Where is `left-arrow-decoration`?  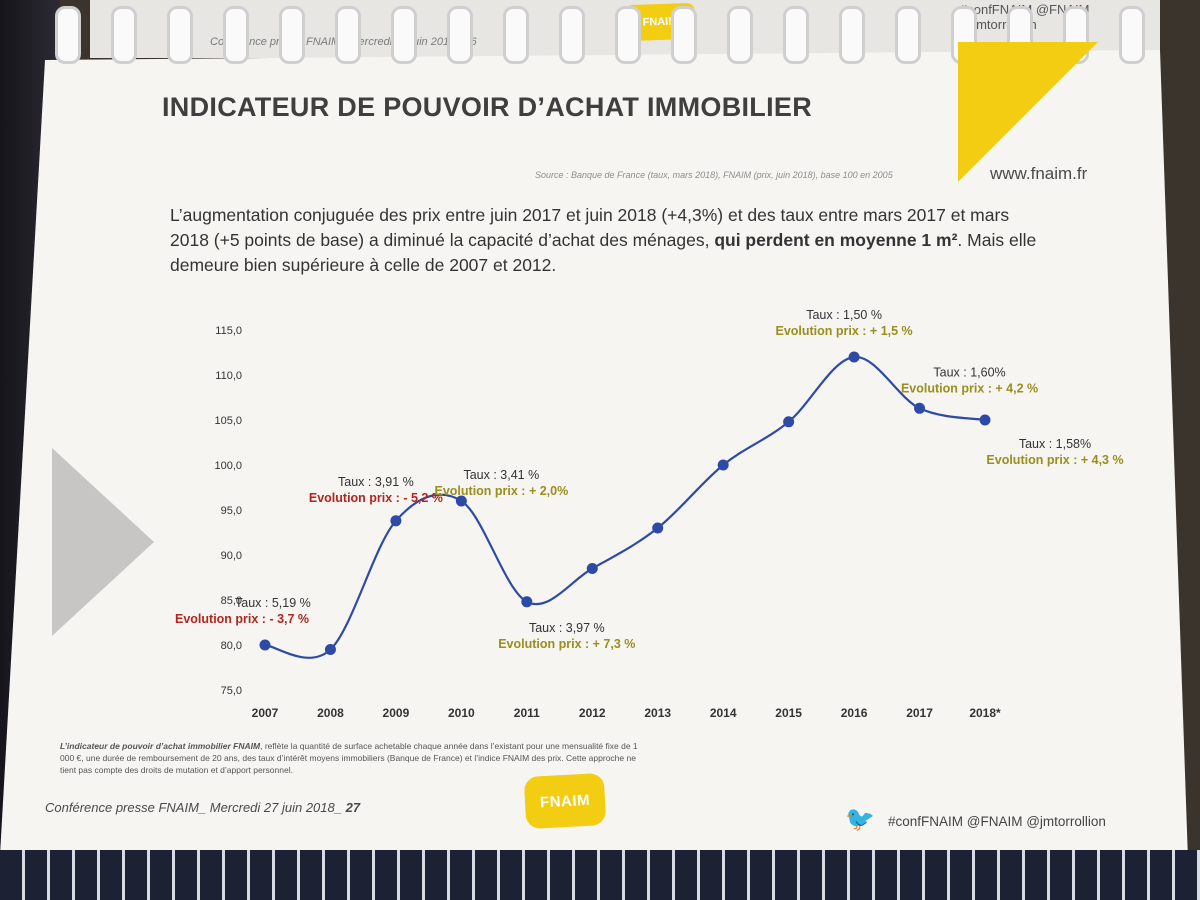
left-arrow-decoration is located at coordinates (103, 542).